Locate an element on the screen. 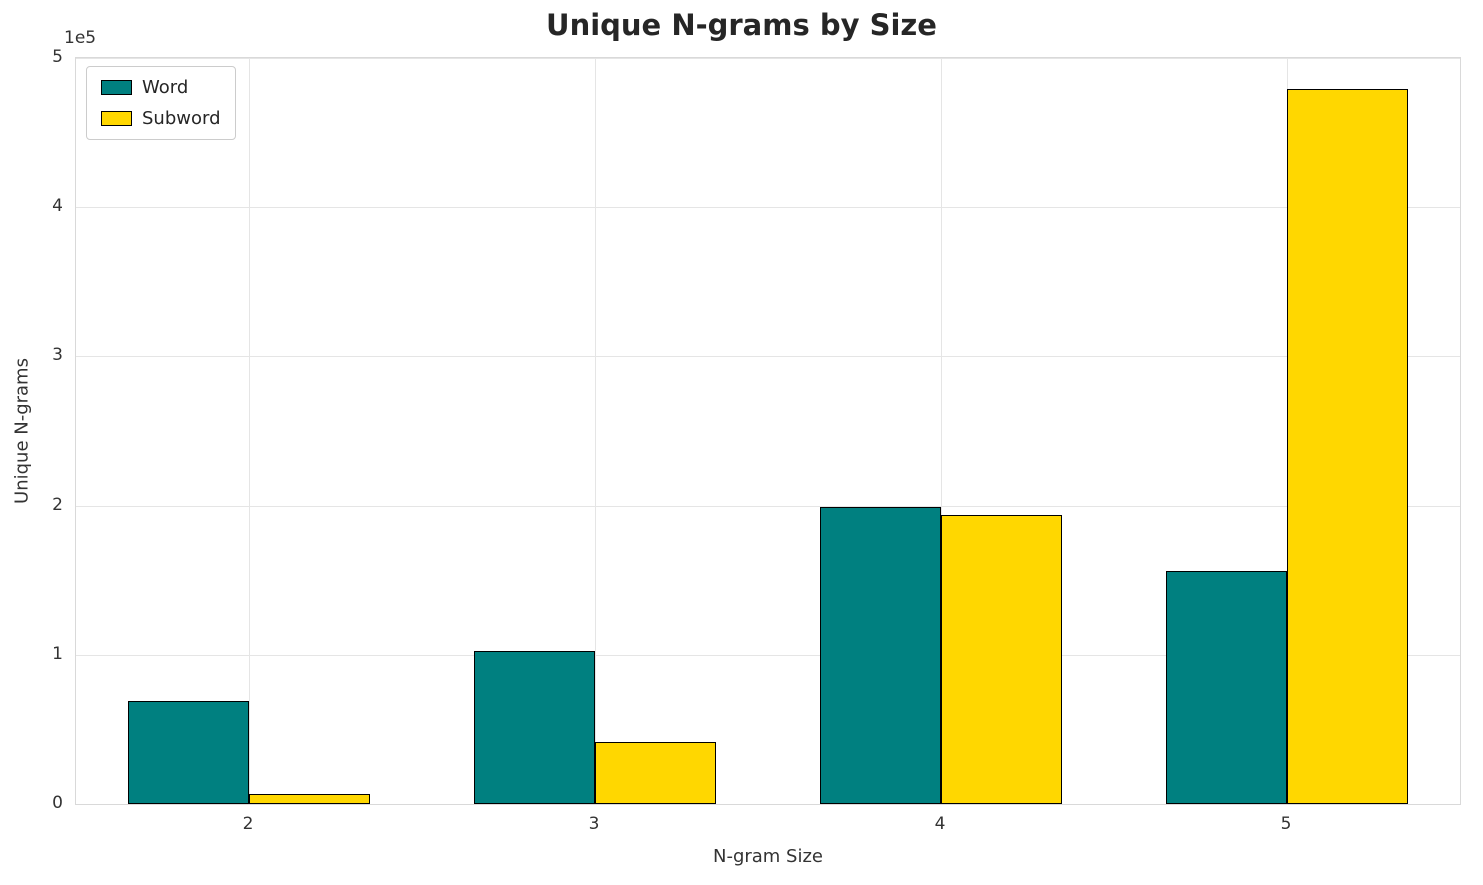  y-tick-label-0: 0 is located at coordinates (57, 803).